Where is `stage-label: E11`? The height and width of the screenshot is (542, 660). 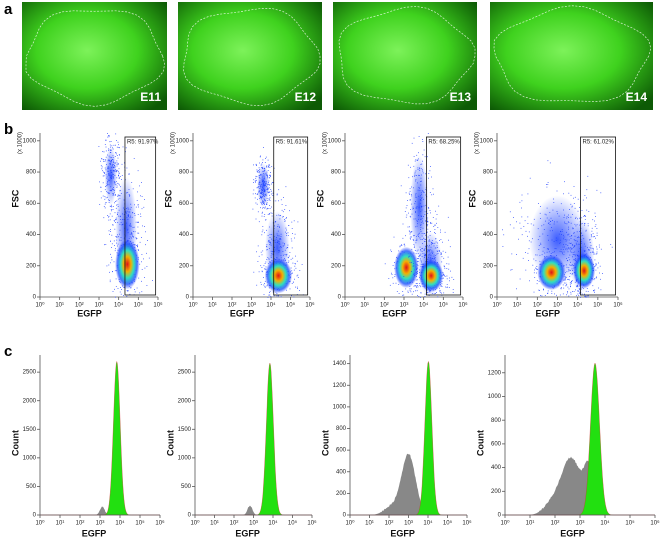
stage-label: E11 is located at coordinates (150, 97).